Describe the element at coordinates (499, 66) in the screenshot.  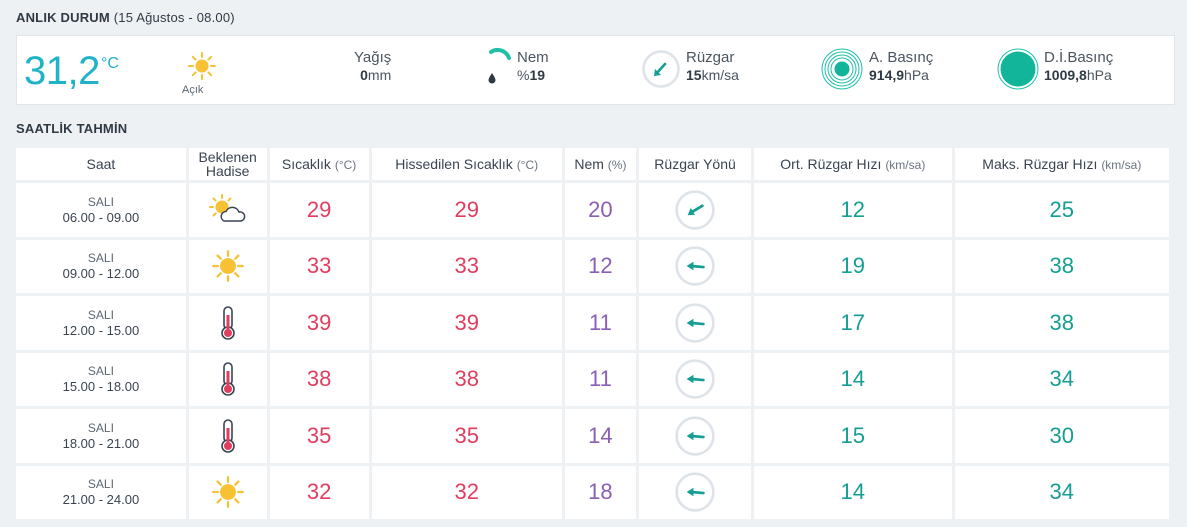
I see `humidity-gauge-icon` at that location.